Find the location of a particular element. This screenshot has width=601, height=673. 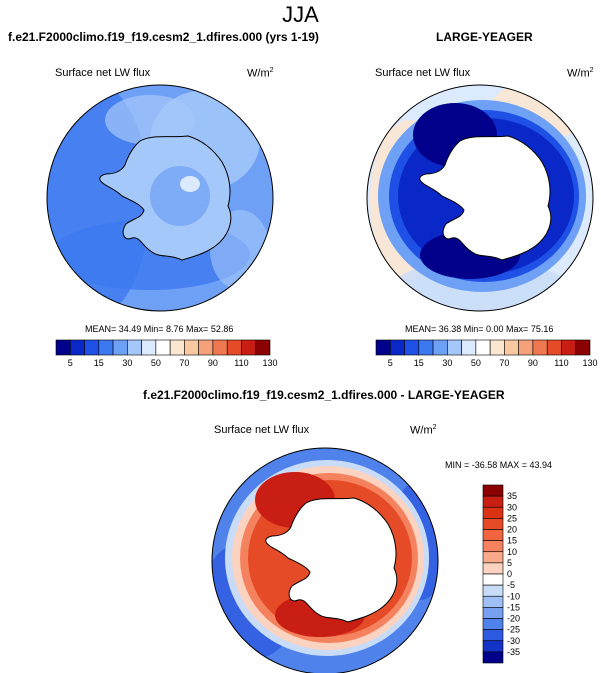

diff-colorbar-tick-label: -35 is located at coordinates (513, 652).